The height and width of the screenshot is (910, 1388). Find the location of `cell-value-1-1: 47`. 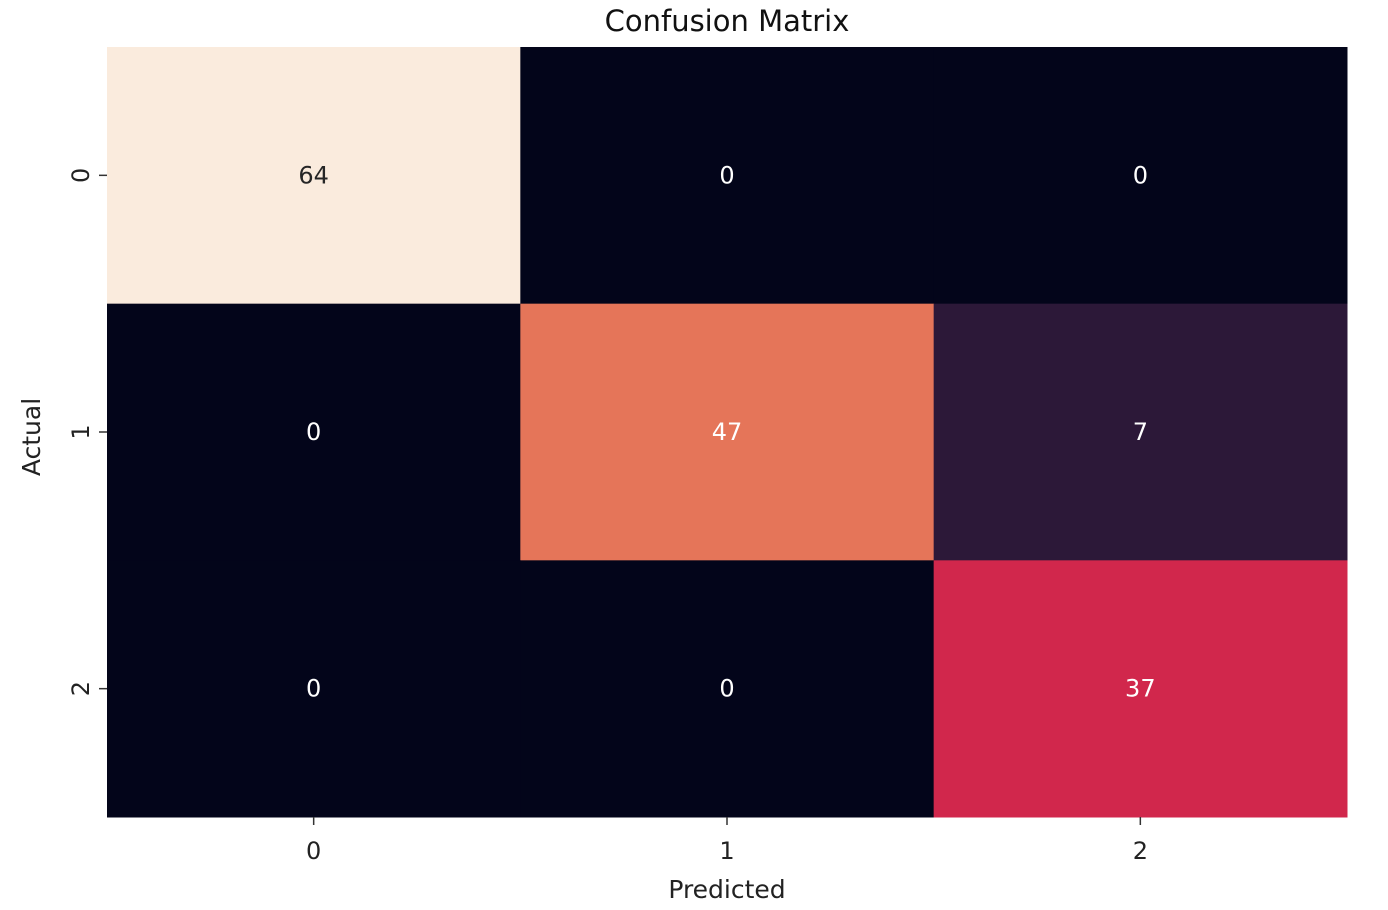

cell-value-1-1: 47 is located at coordinates (727, 432).